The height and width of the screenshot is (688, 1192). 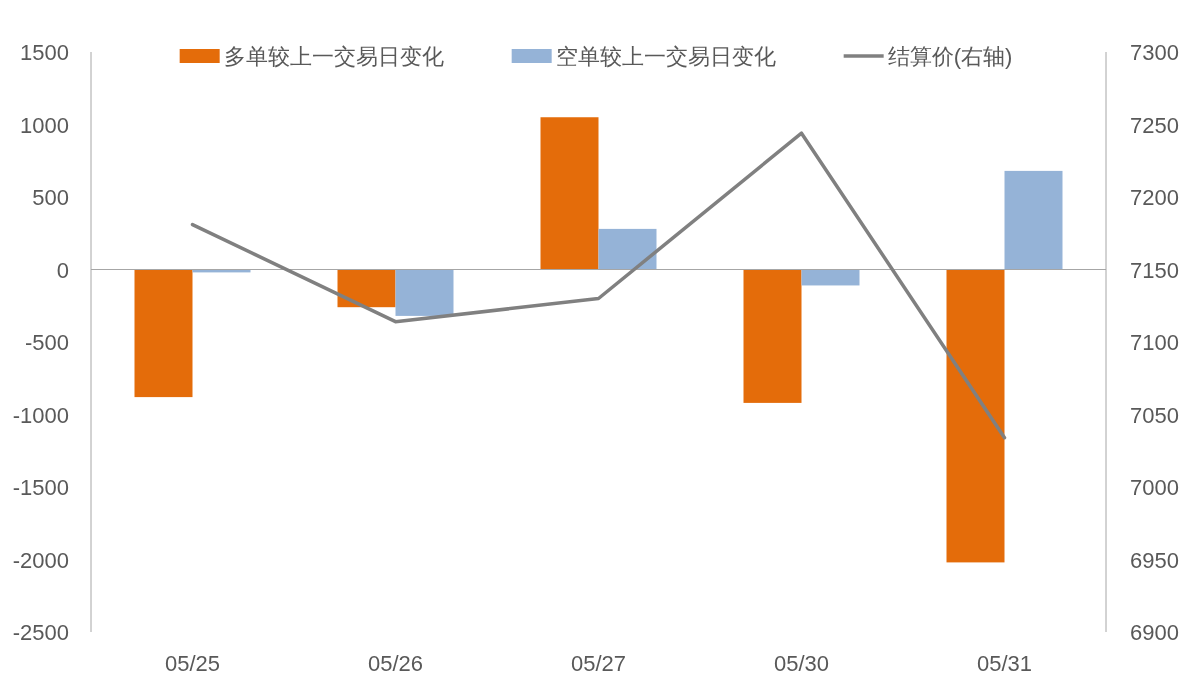 I want to click on y-tick-label: -2500, so click(x=40, y=632).